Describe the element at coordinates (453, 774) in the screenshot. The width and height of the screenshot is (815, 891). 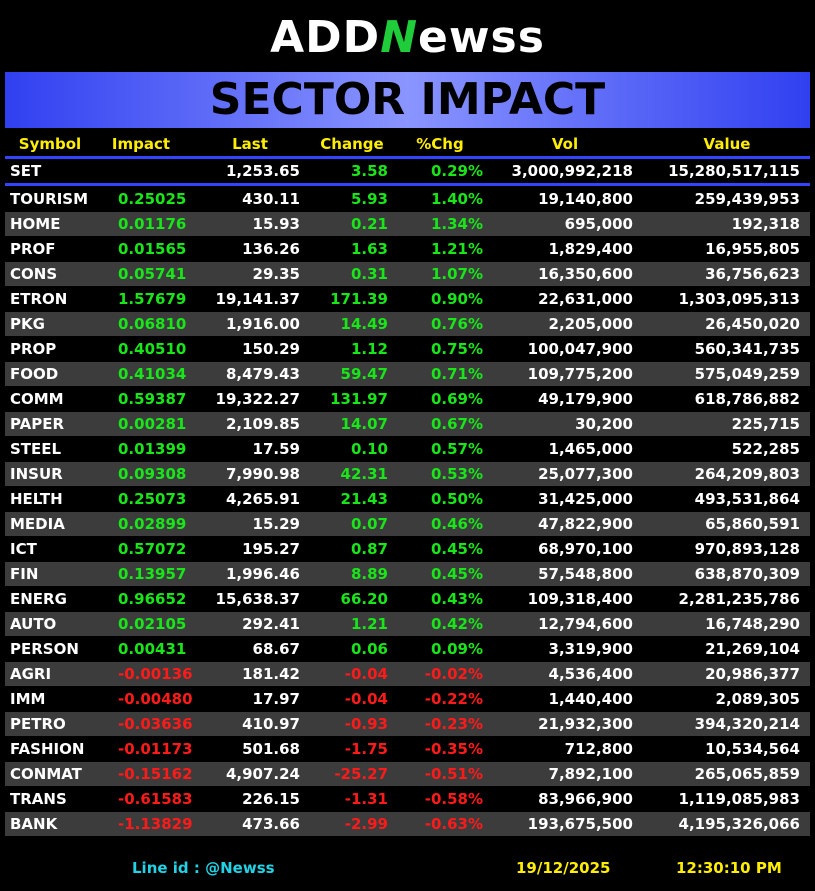
I see `cell: -0.51%` at that location.